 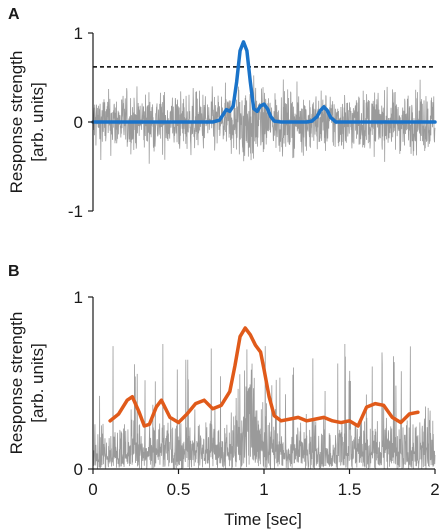 I want to click on panel-a-y-ticks: -1 0 1, so click(x=80, y=122).